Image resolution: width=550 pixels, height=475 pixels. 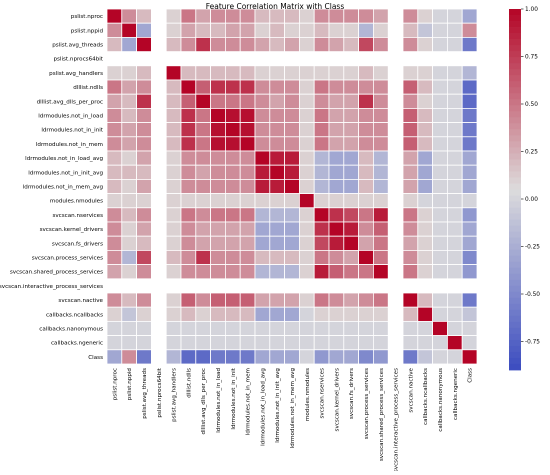 I want to click on y-tick-label: callbacks.nanonymous, so click(x=71, y=330).